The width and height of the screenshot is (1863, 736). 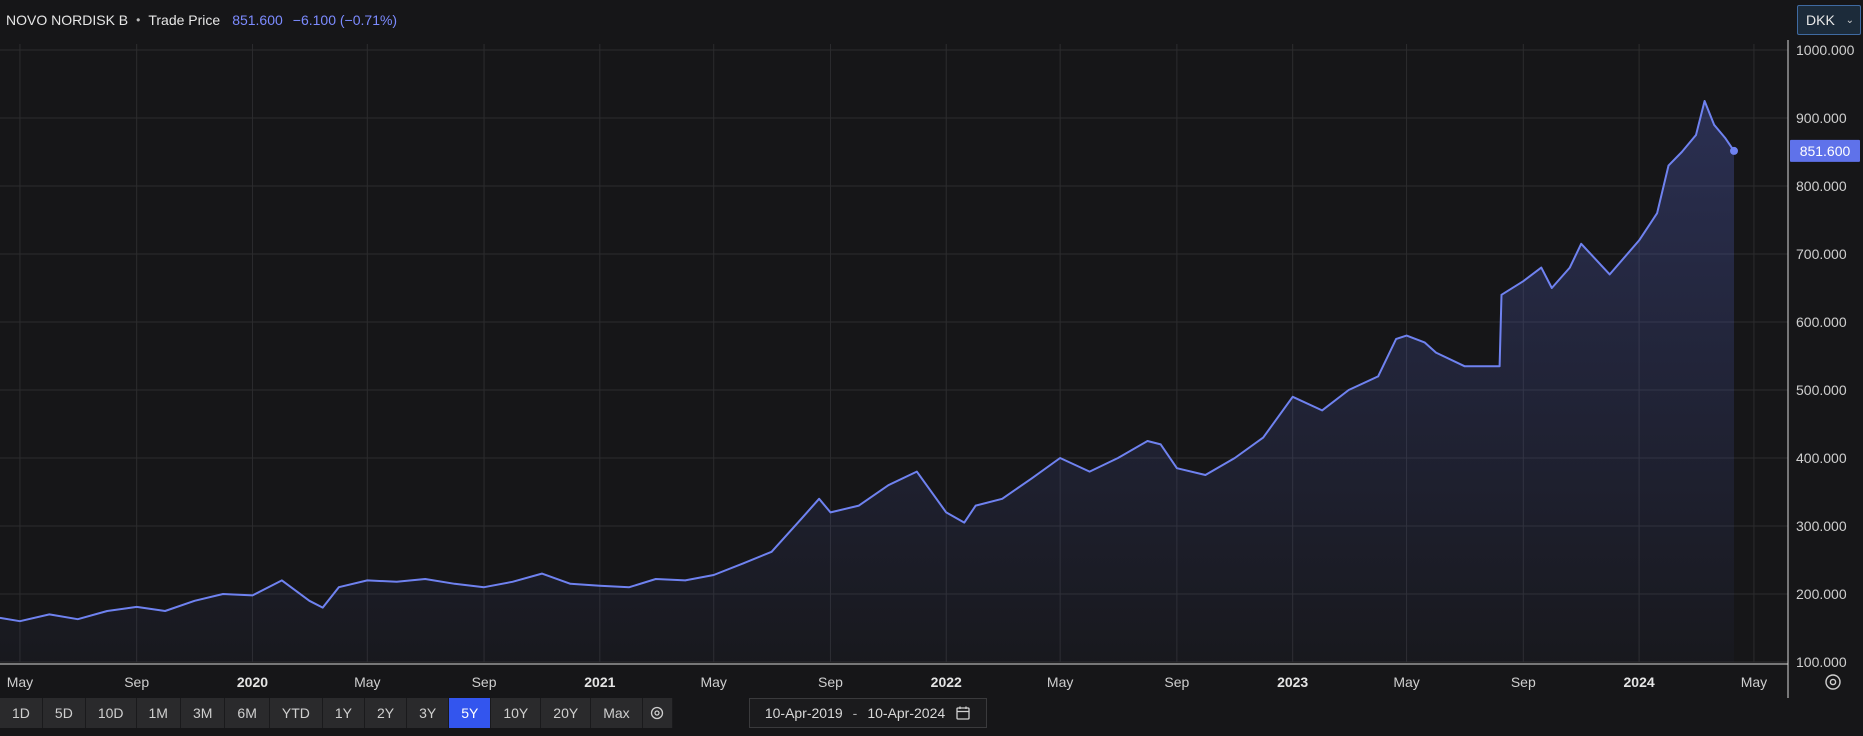 I want to click on y-tick-label: 800.000, so click(x=1821, y=186).